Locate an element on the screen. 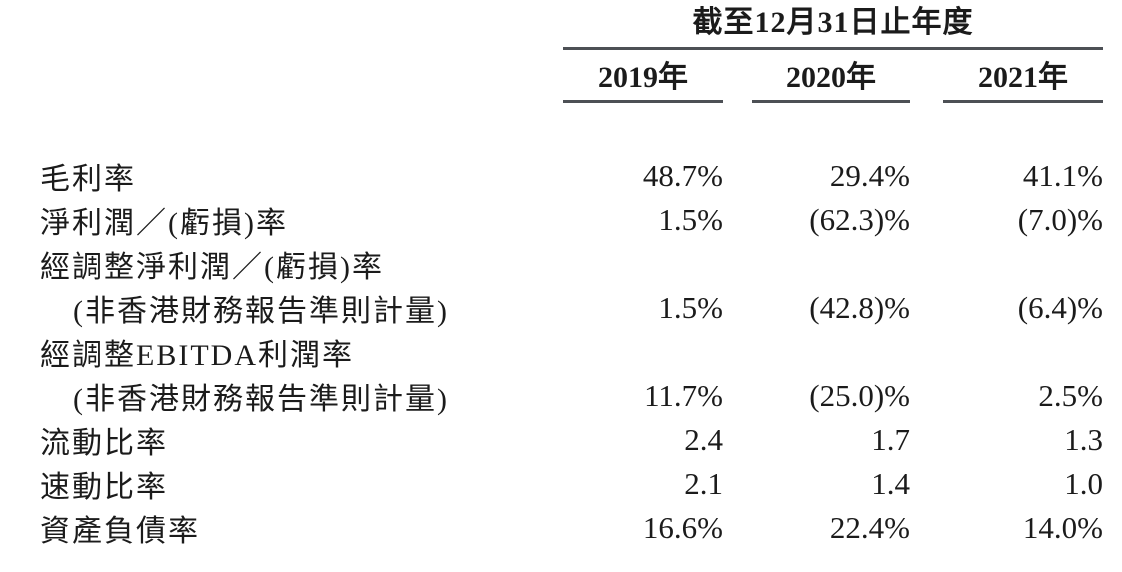 This screenshot has height=572, width=1122. table-row: 淨利潤／(虧損)率 1.5% (62.3)% (7.0)% is located at coordinates (561, 220).